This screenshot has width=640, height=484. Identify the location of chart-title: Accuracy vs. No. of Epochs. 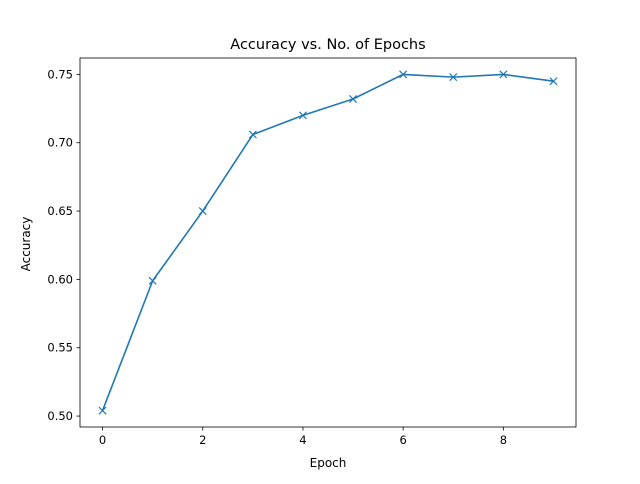
(327, 45).